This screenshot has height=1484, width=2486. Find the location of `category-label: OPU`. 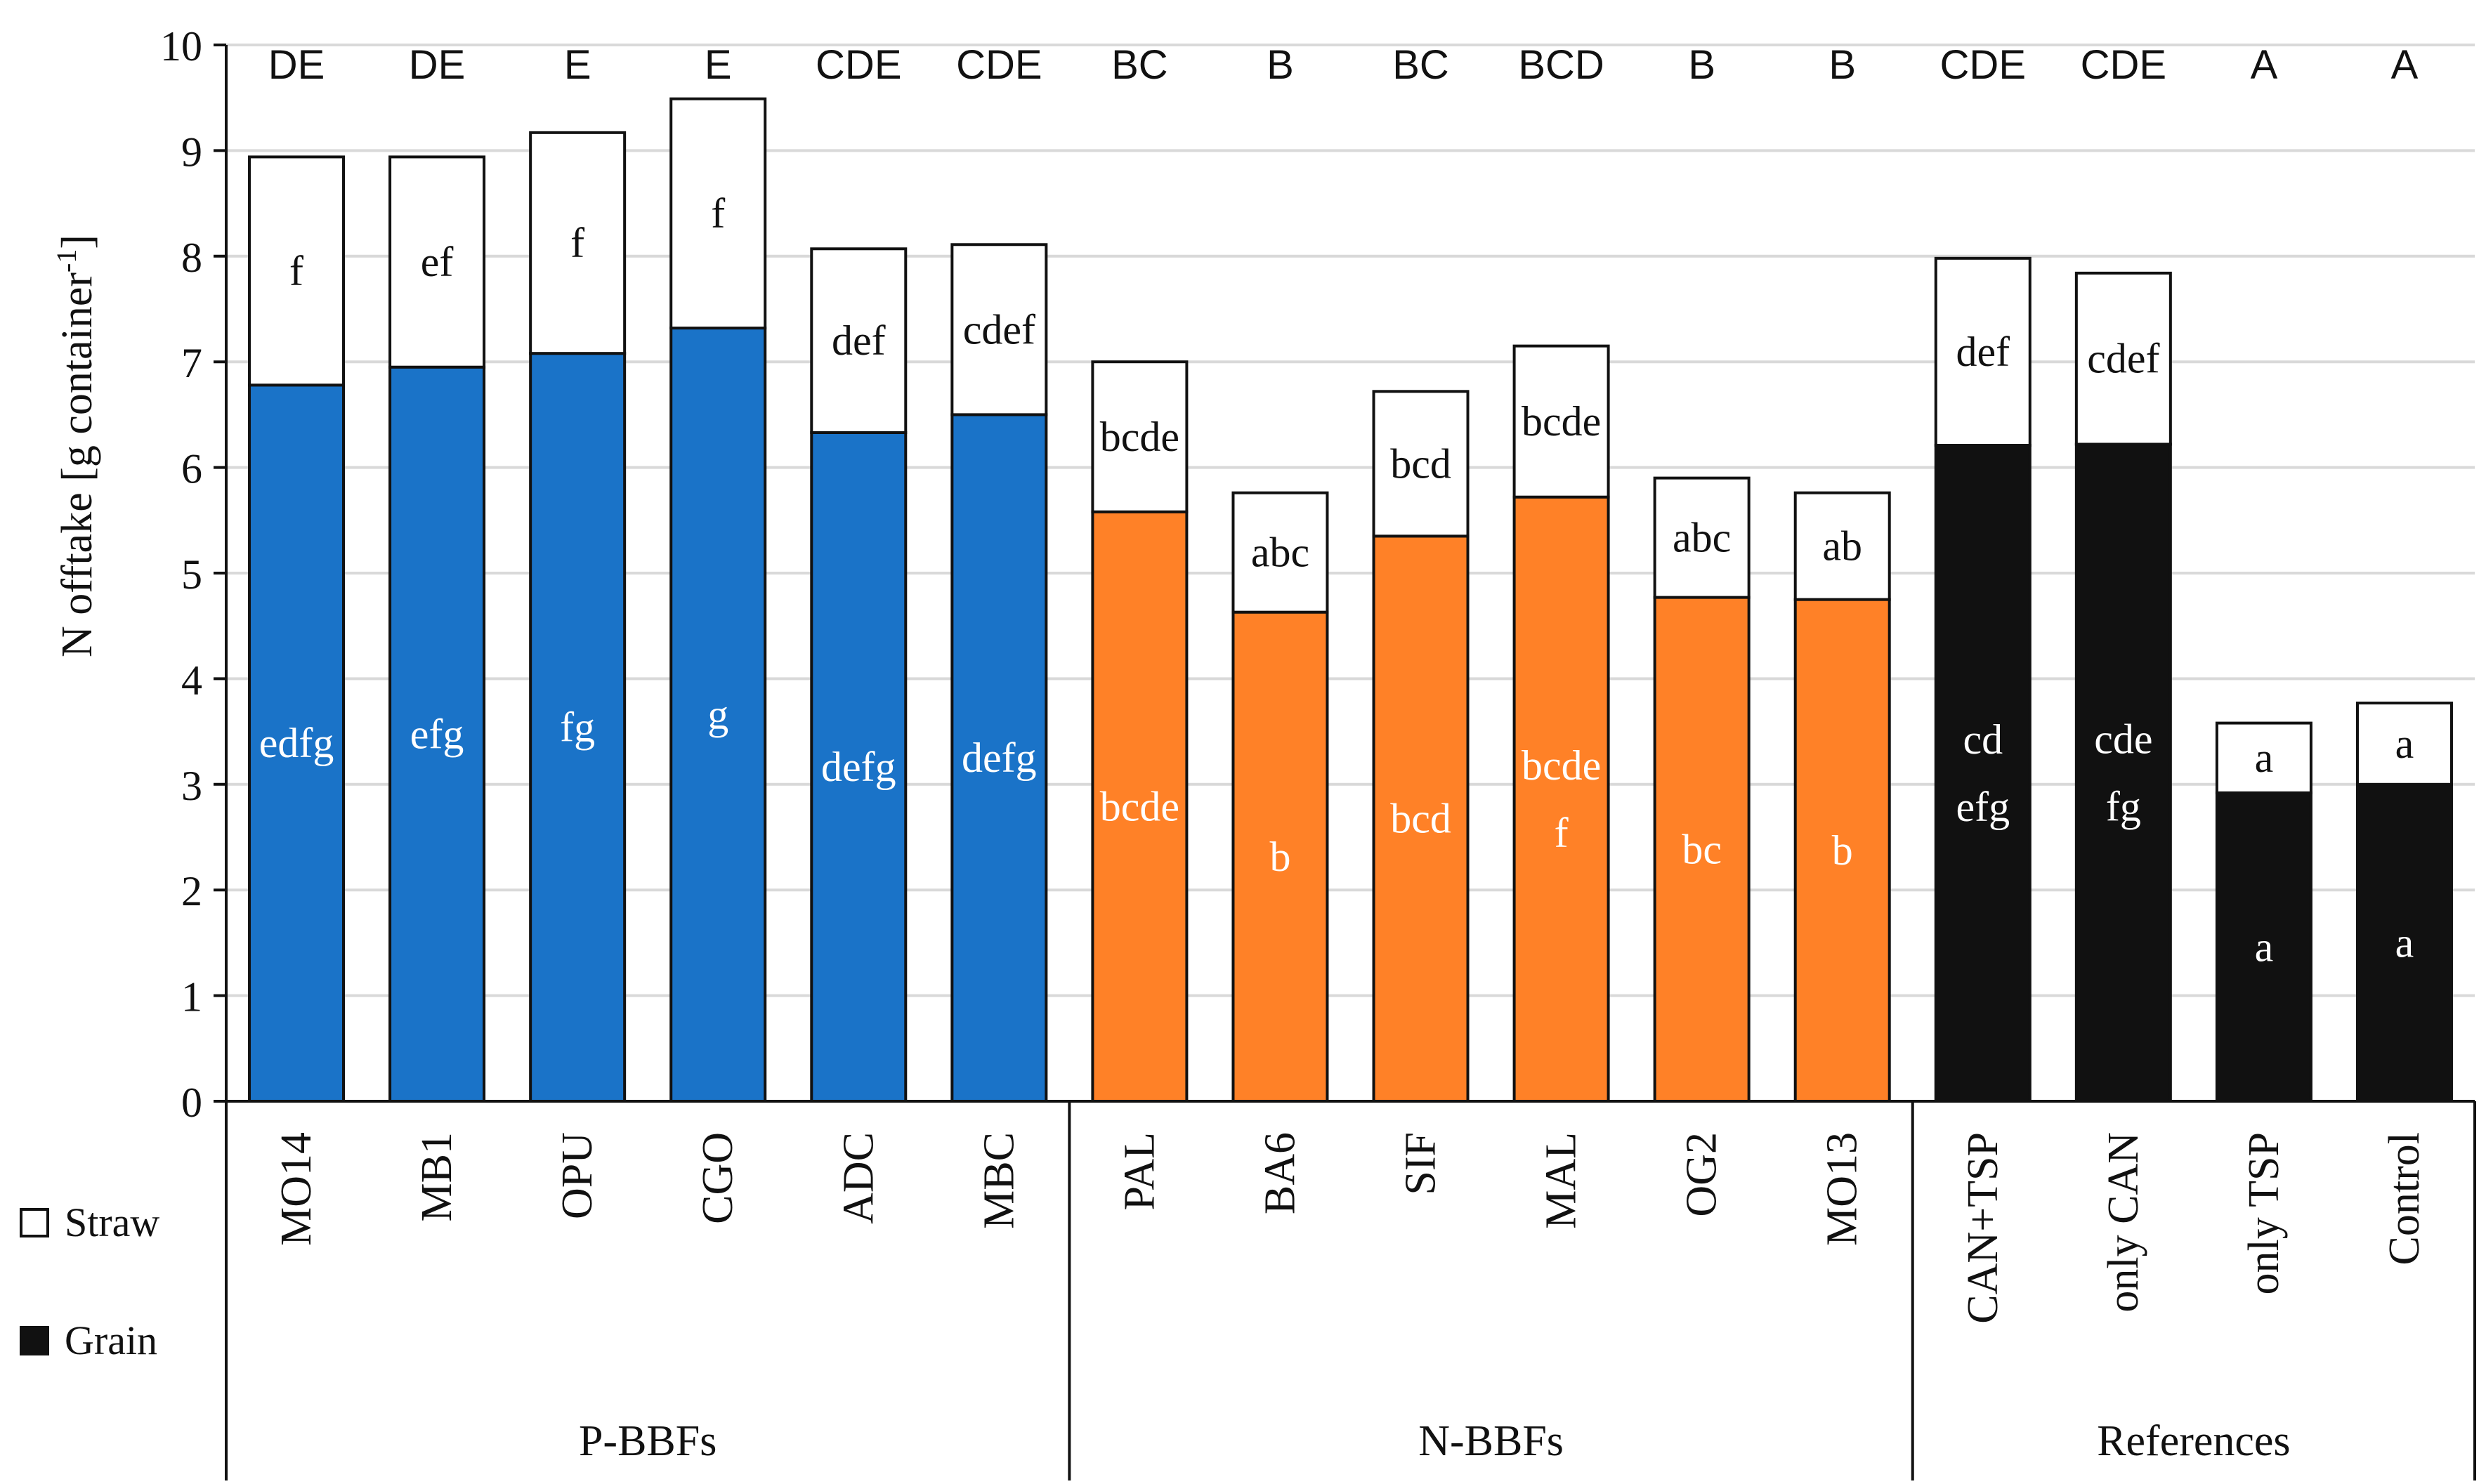

category-label: OPU is located at coordinates (577, 1175).